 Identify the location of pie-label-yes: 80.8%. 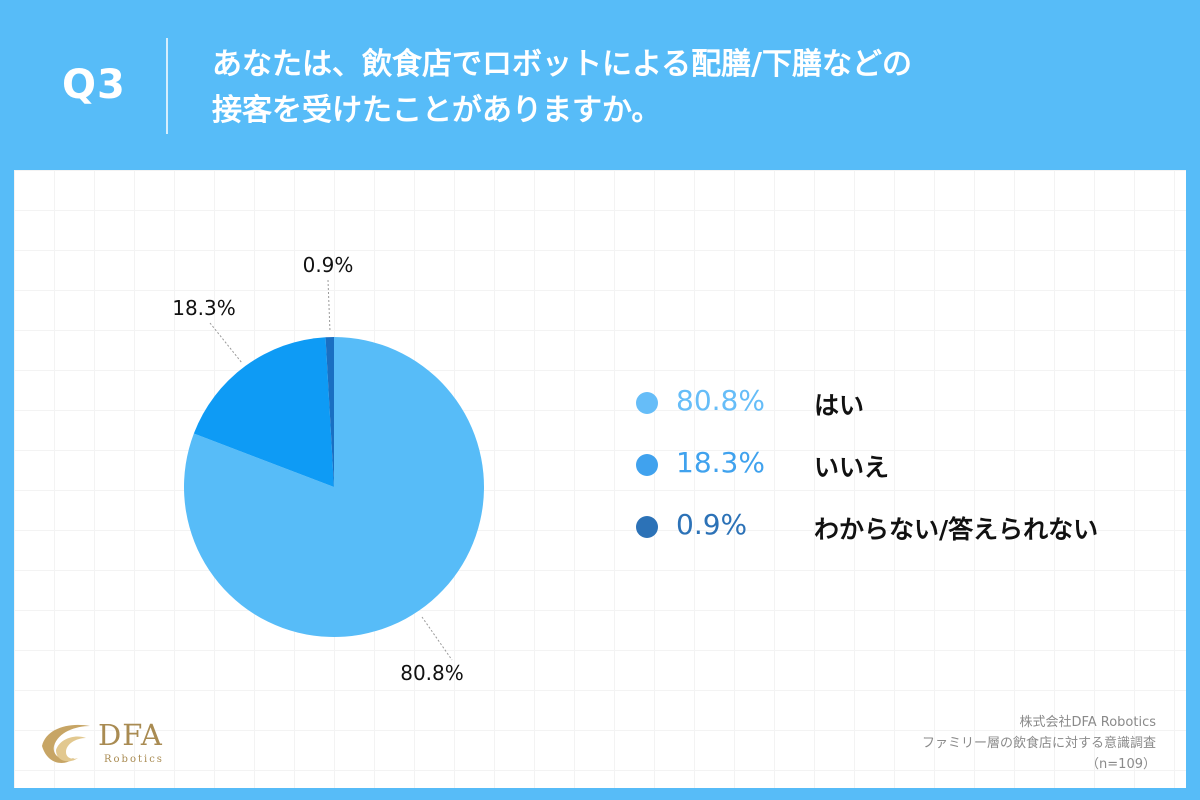
(432, 673).